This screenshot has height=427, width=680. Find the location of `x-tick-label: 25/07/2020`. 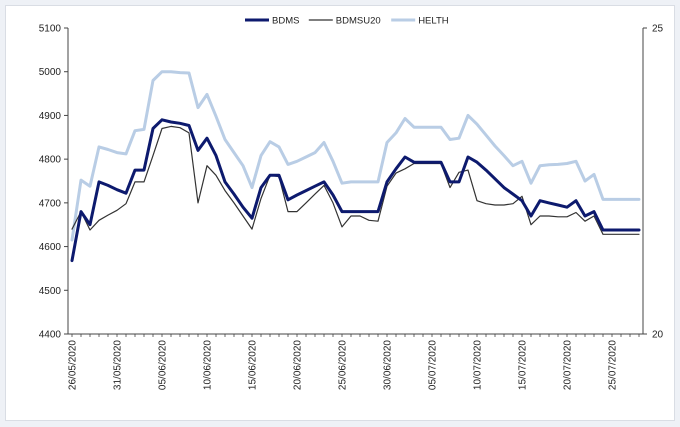

x-tick-label: 25/07/2020 is located at coordinates (613, 365).